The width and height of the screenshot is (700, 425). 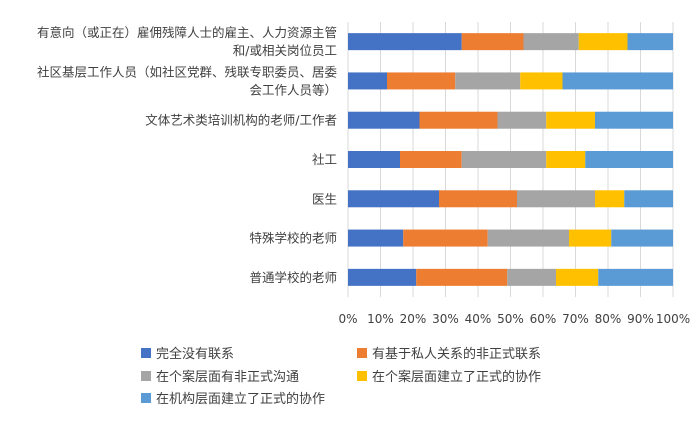 I want to click on x-tick-label: 70%, so click(x=575, y=319).